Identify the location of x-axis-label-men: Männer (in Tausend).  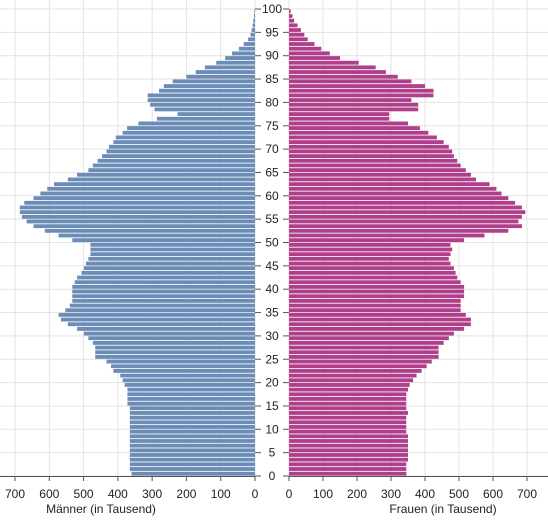
(101, 509).